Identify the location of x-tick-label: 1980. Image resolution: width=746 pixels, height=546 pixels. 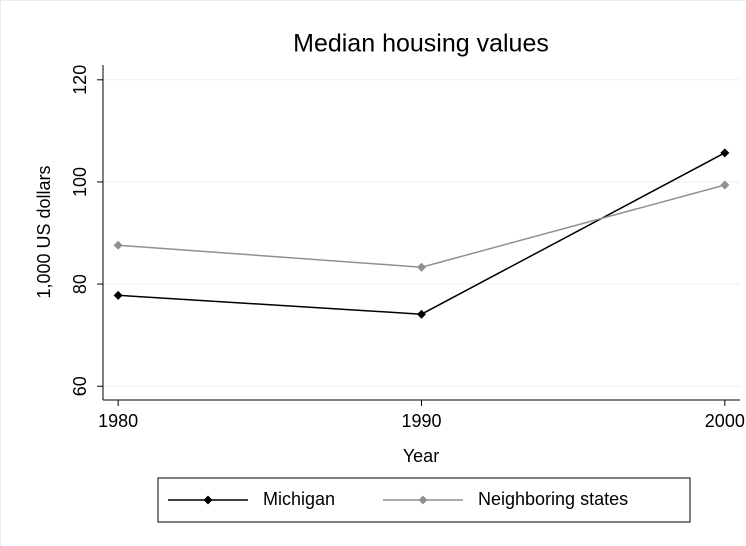
(118, 421).